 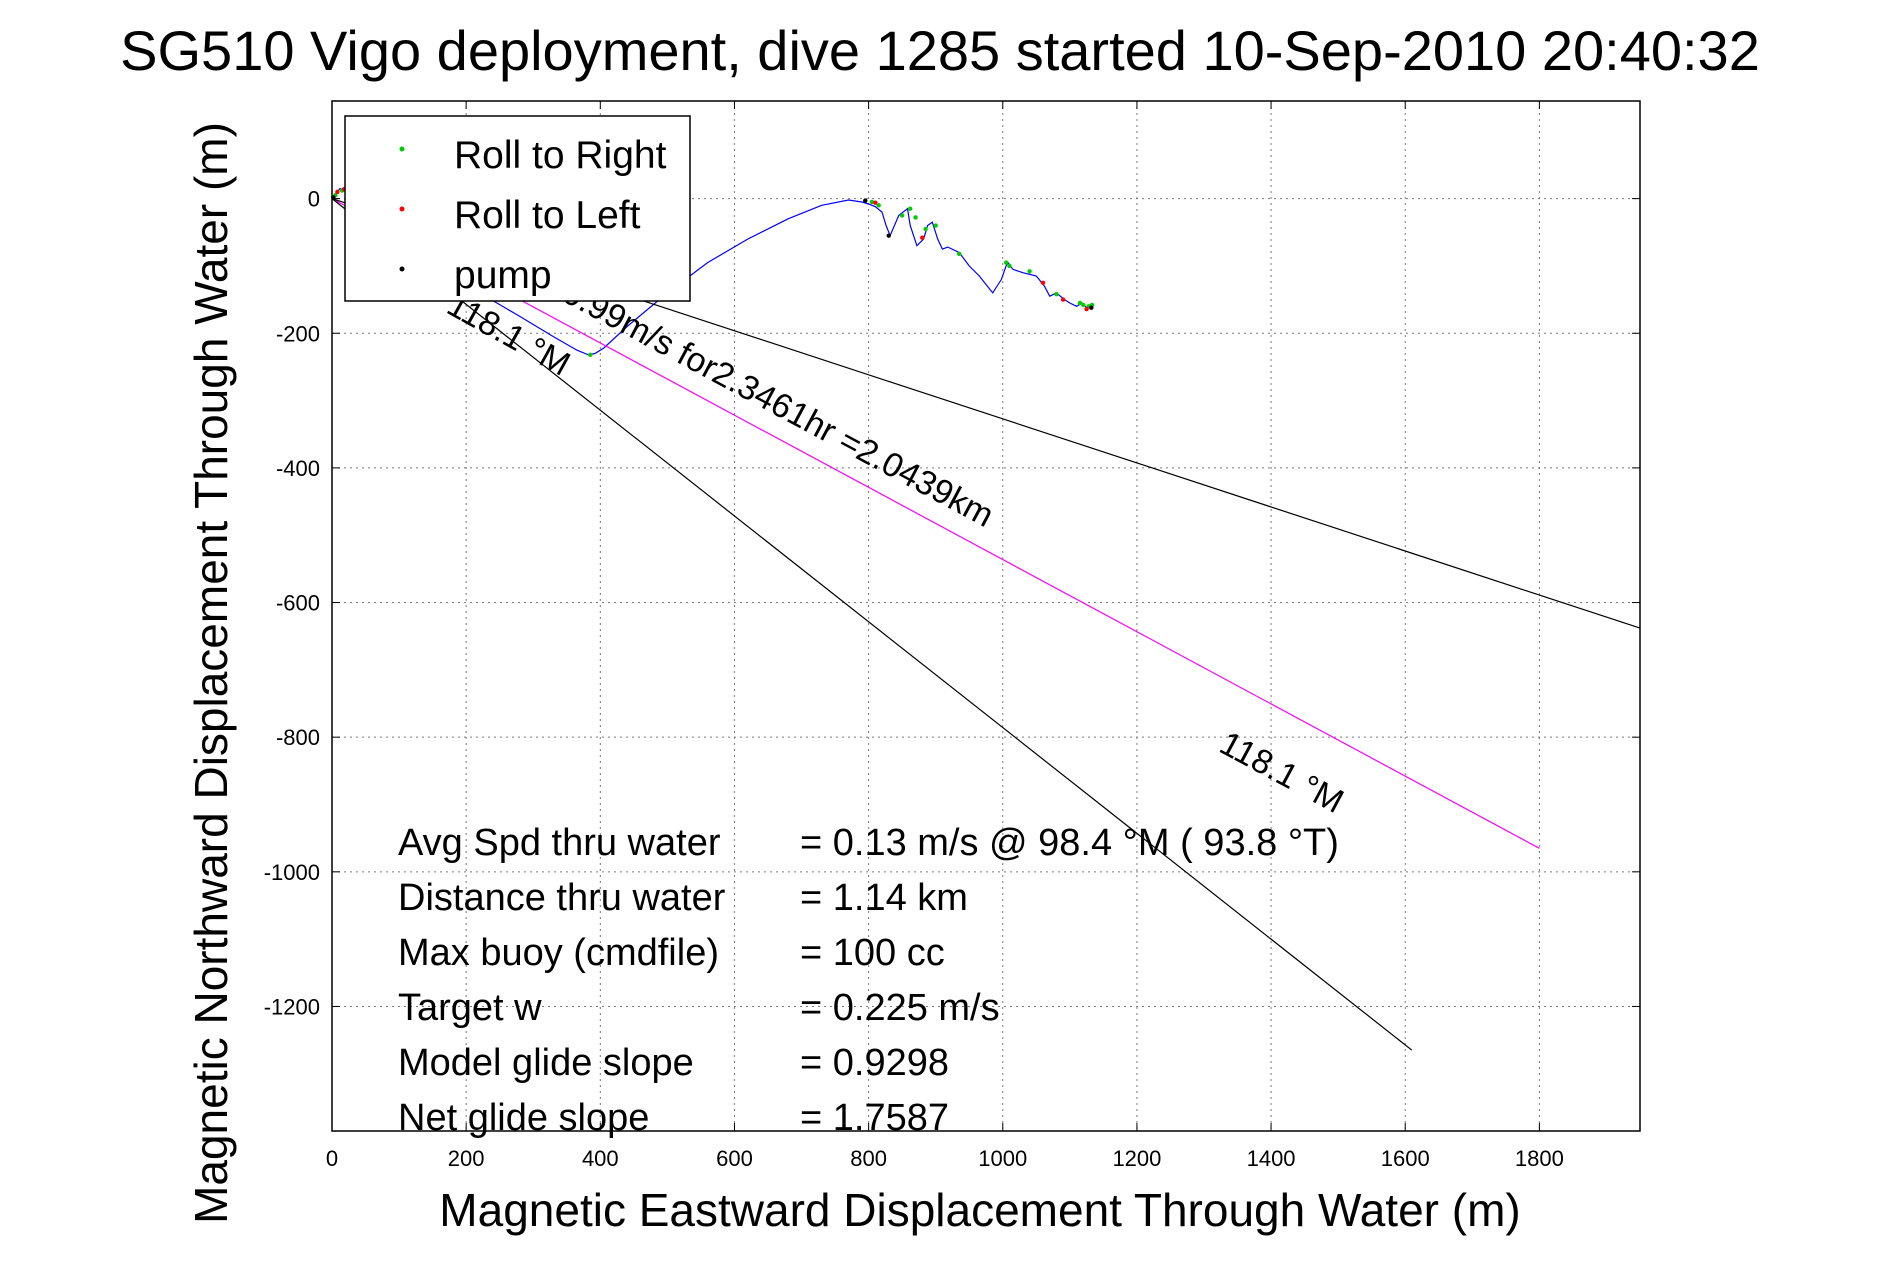 I want to click on stat-label: Model glide slope, so click(x=546, y=1063).